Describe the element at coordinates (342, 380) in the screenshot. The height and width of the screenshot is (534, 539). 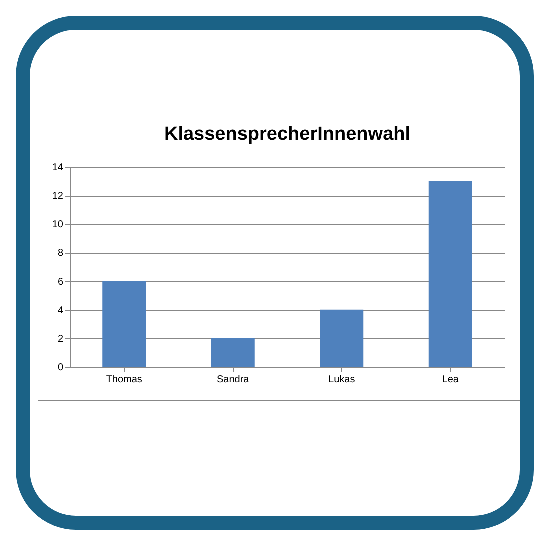
I see `x-tick-label: Lukas` at that location.